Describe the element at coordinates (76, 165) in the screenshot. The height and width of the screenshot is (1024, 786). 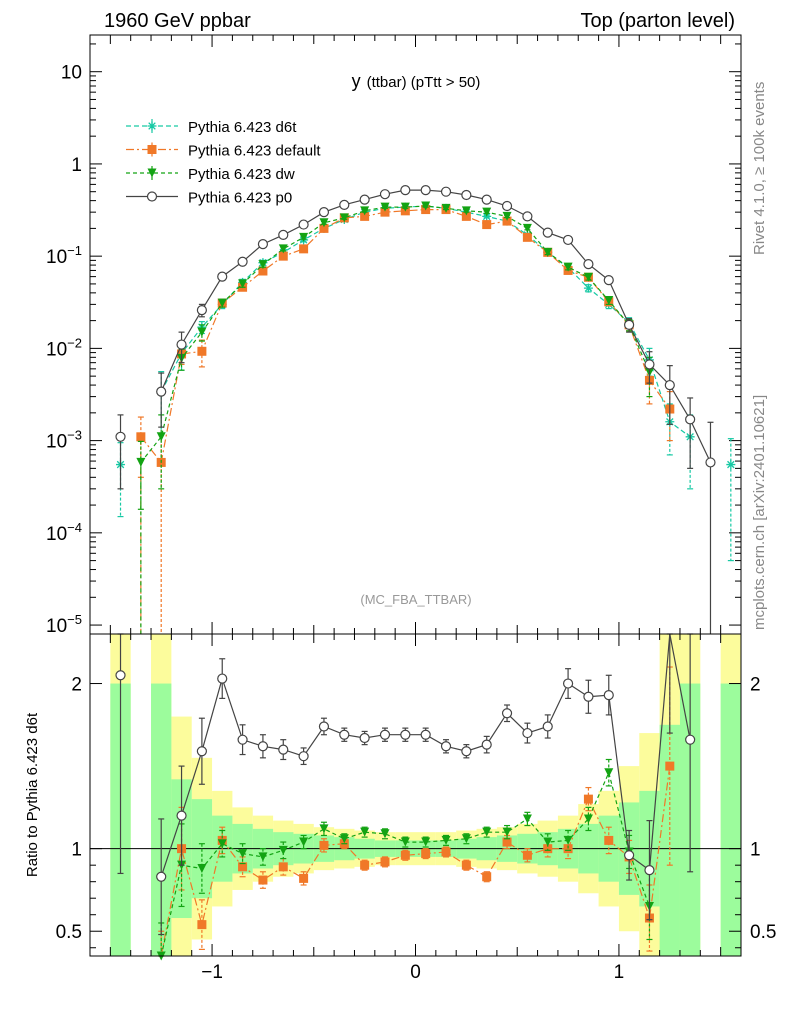
I see `y-tick-label: 1` at that location.